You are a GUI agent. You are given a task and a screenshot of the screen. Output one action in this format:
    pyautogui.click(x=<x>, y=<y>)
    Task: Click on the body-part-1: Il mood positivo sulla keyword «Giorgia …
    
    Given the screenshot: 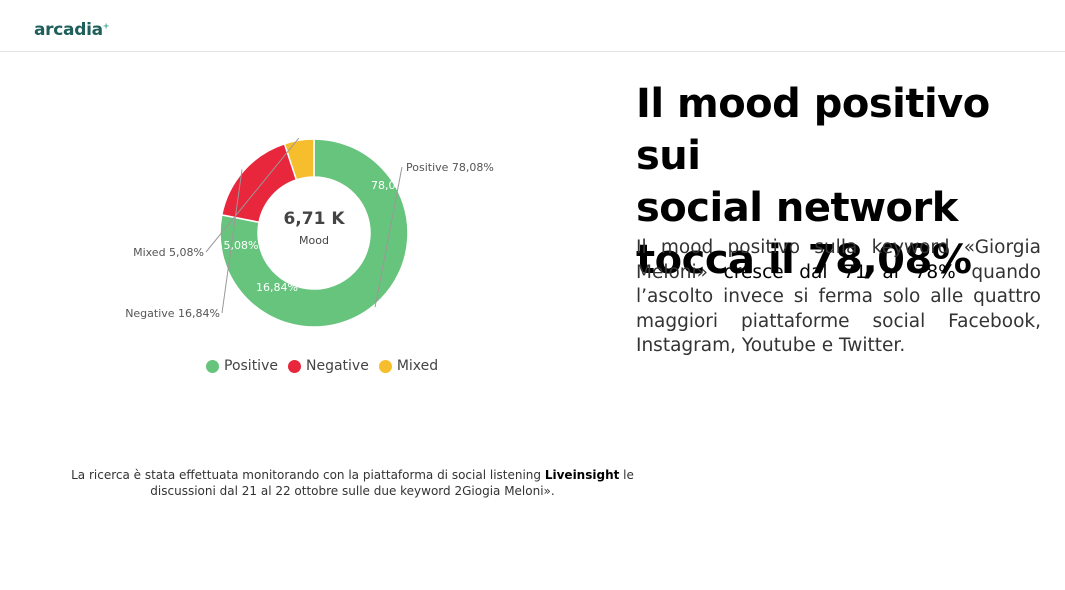 What is the action you would take?
    pyautogui.click(x=838, y=260)
    